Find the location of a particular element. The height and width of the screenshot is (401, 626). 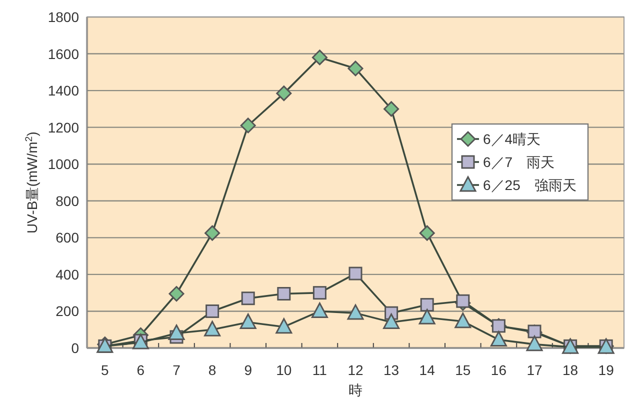

x-tick-label: 15 is located at coordinates (463, 370).